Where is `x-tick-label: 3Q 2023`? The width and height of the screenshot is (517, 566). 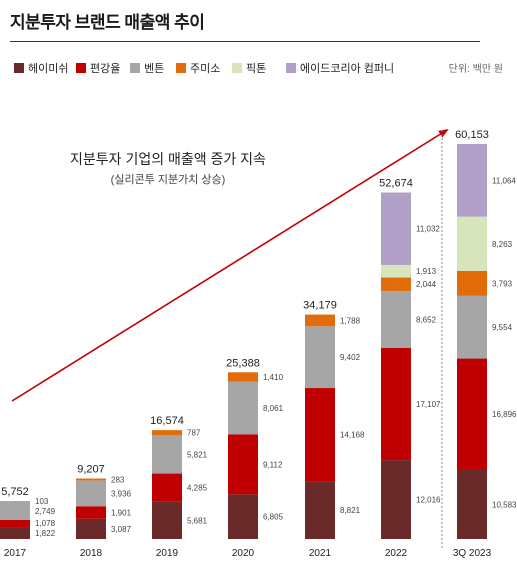
x-tick-label: 3Q 2023 is located at coordinates (472, 553).